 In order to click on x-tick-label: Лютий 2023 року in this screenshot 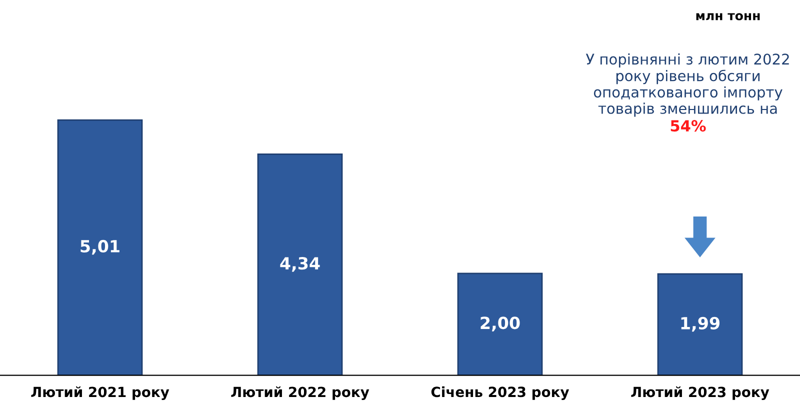, I will do `click(700, 393)`.